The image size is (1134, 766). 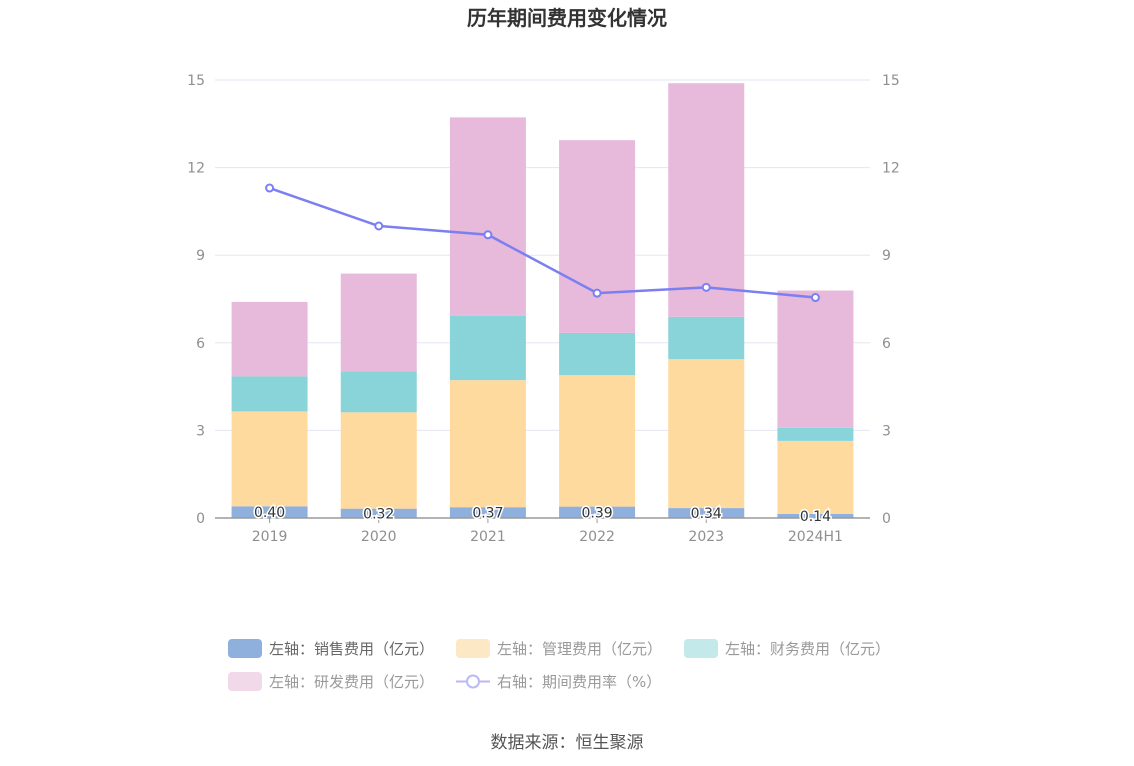 I want to click on legend-item-finance: 左轴：财务费用（亿元）, so click(x=787, y=648).